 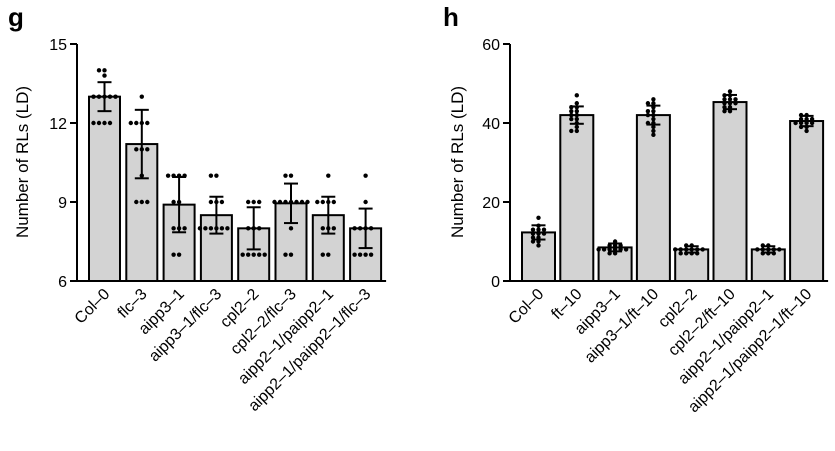 What do you see at coordinates (491, 203) in the screenshot?
I see `y-tick-label-h-1: 20` at bounding box center [491, 203].